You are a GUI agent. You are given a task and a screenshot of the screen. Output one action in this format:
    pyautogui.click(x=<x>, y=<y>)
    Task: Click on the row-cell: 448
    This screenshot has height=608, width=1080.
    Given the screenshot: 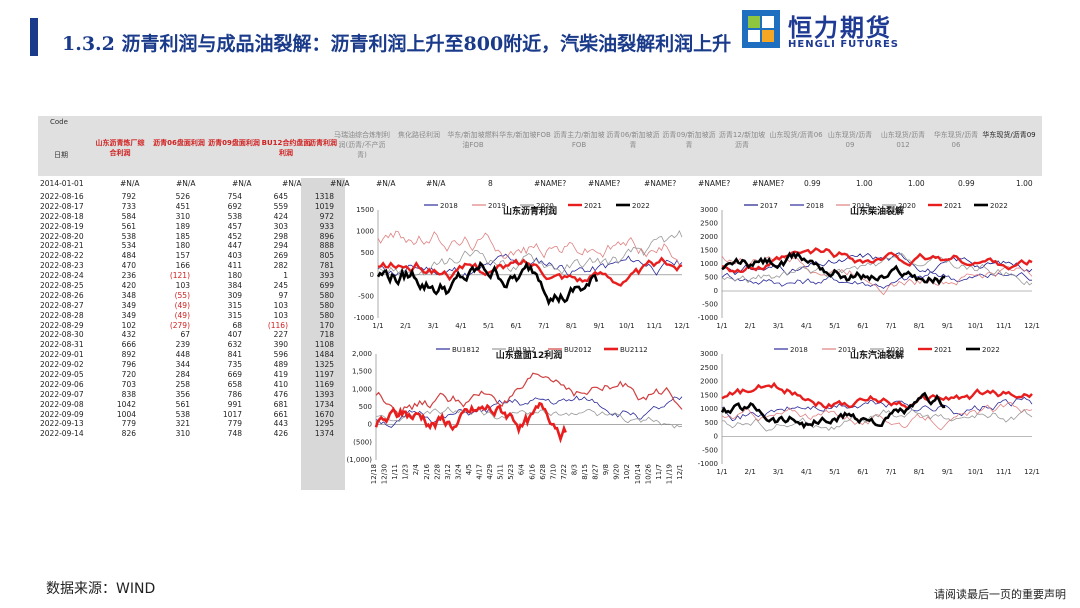 What is the action you would take?
    pyautogui.click(x=182, y=355)
    